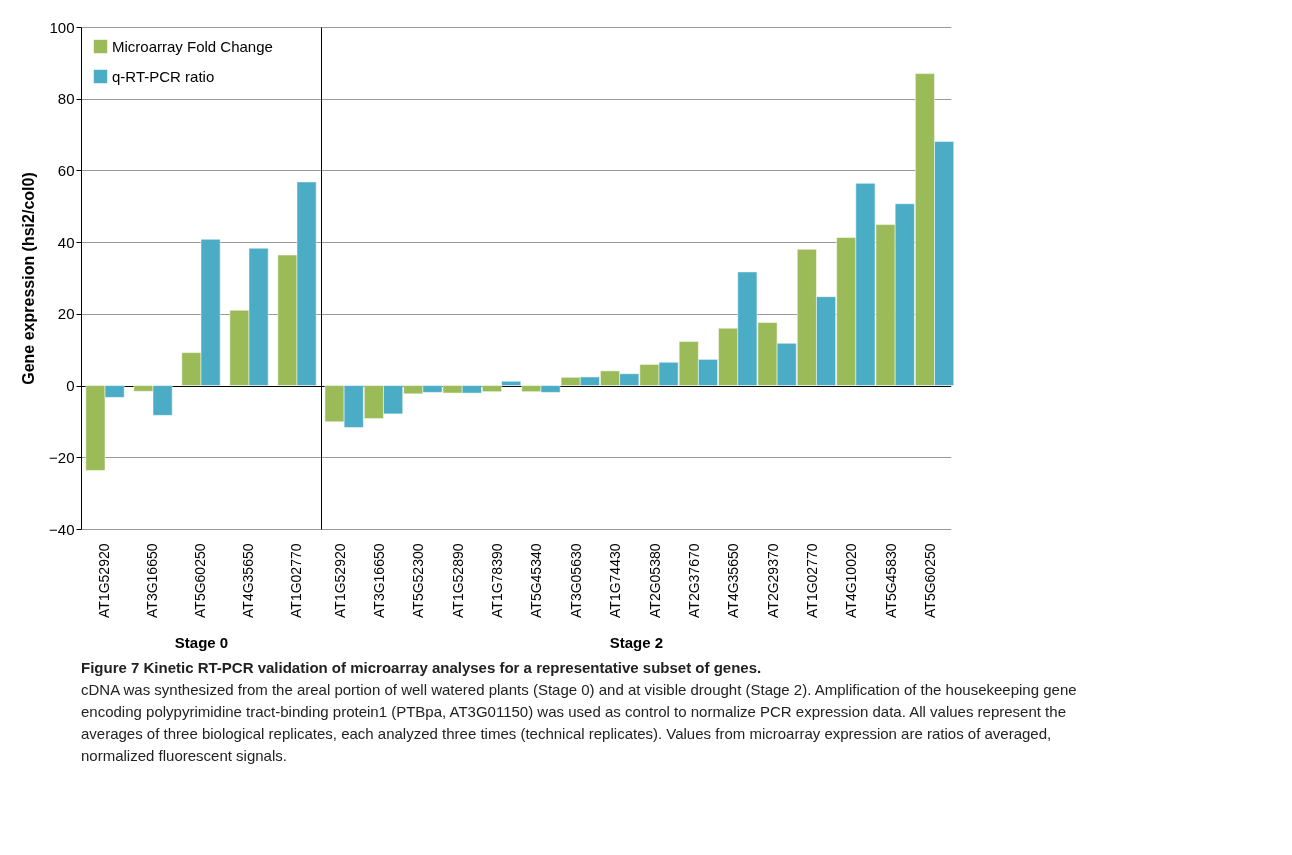  What do you see at coordinates (421, 667) in the screenshot?
I see `caption: Figure 7 Kinetic RT-PCR validation of microarray analyses for a representative subset of genes.` at bounding box center [421, 667].